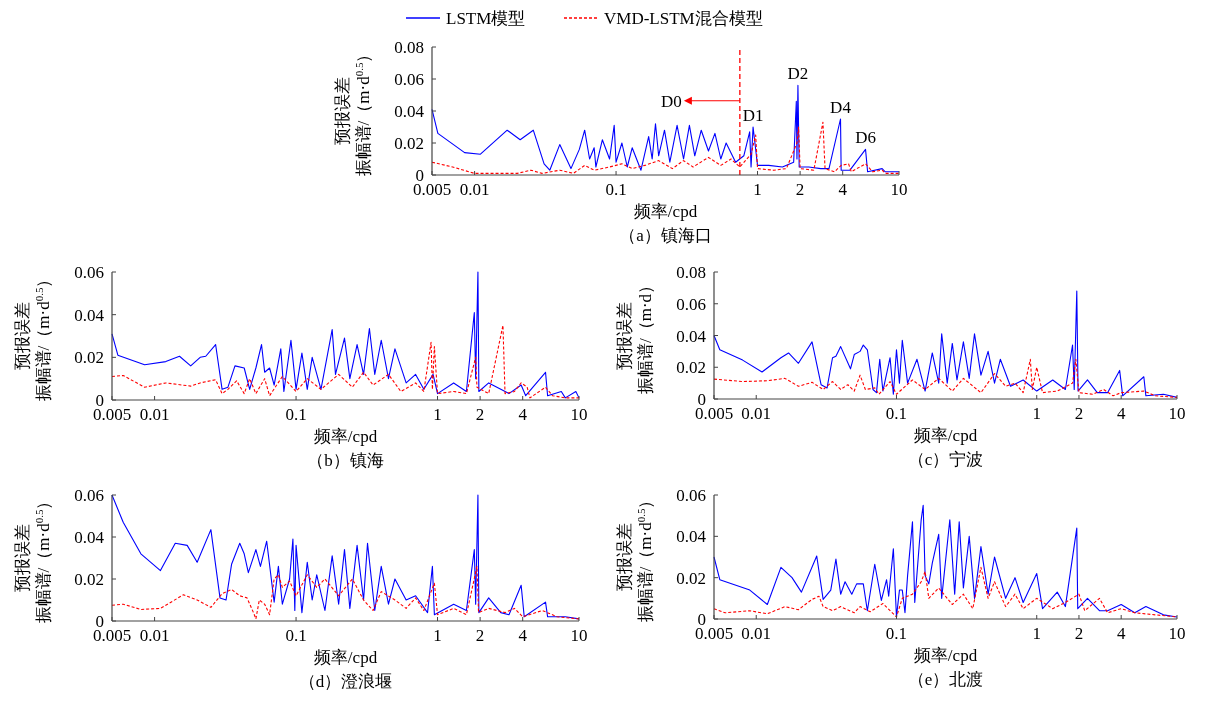 The image size is (1206, 708). I want to click on annotation: D6, so click(865, 138).